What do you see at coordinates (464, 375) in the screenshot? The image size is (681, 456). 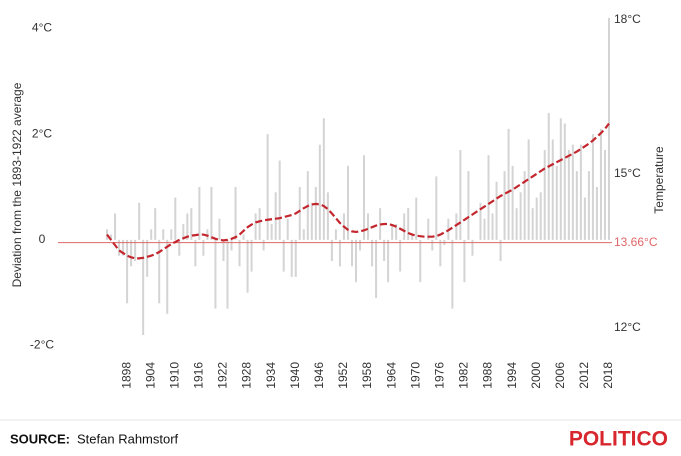 I see `x-tick-label: 1982` at bounding box center [464, 375].